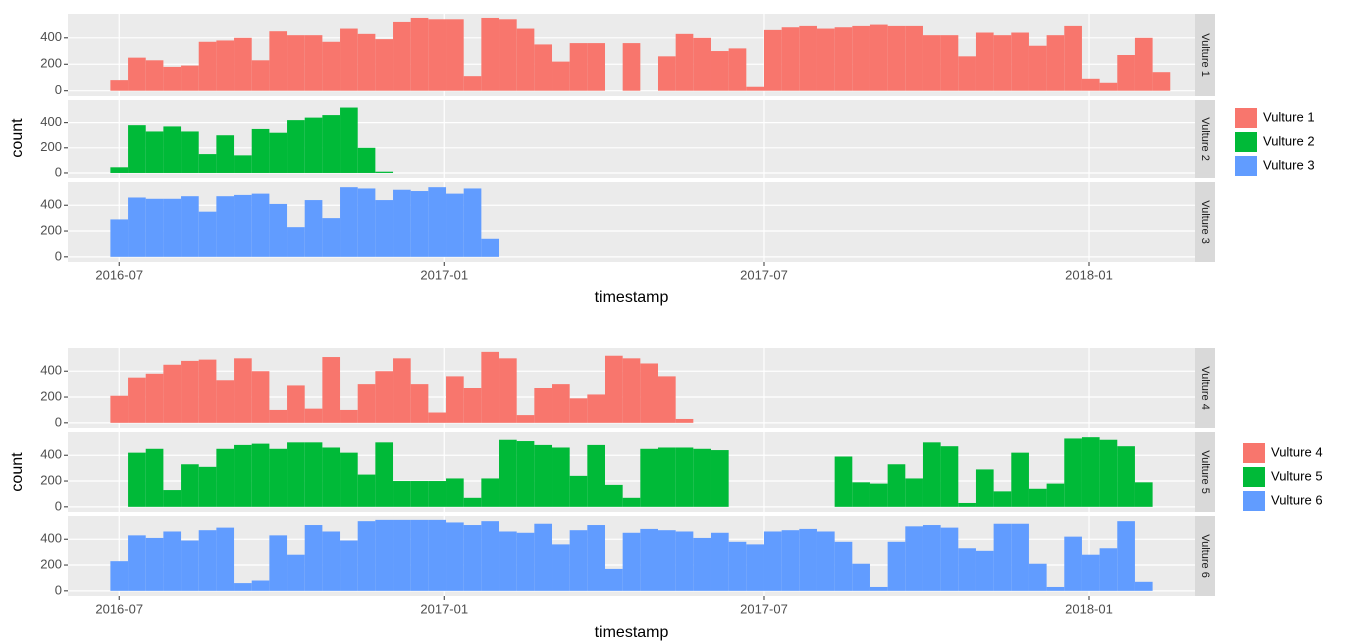  I want to click on x-axis-label: timestamp, so click(632, 297).